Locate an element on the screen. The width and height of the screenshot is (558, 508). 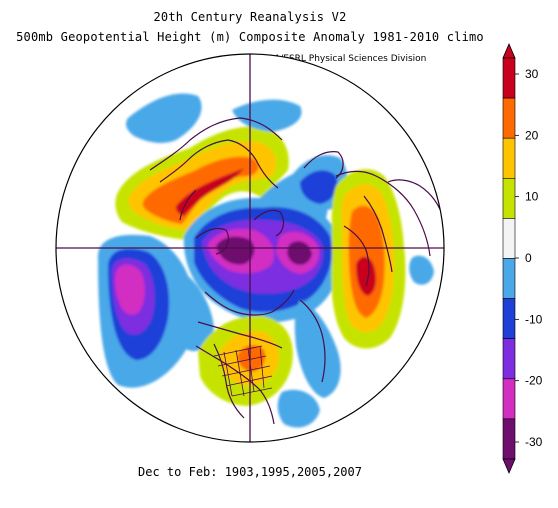
legend-tick-label: -10 is located at coordinates (534, 319).